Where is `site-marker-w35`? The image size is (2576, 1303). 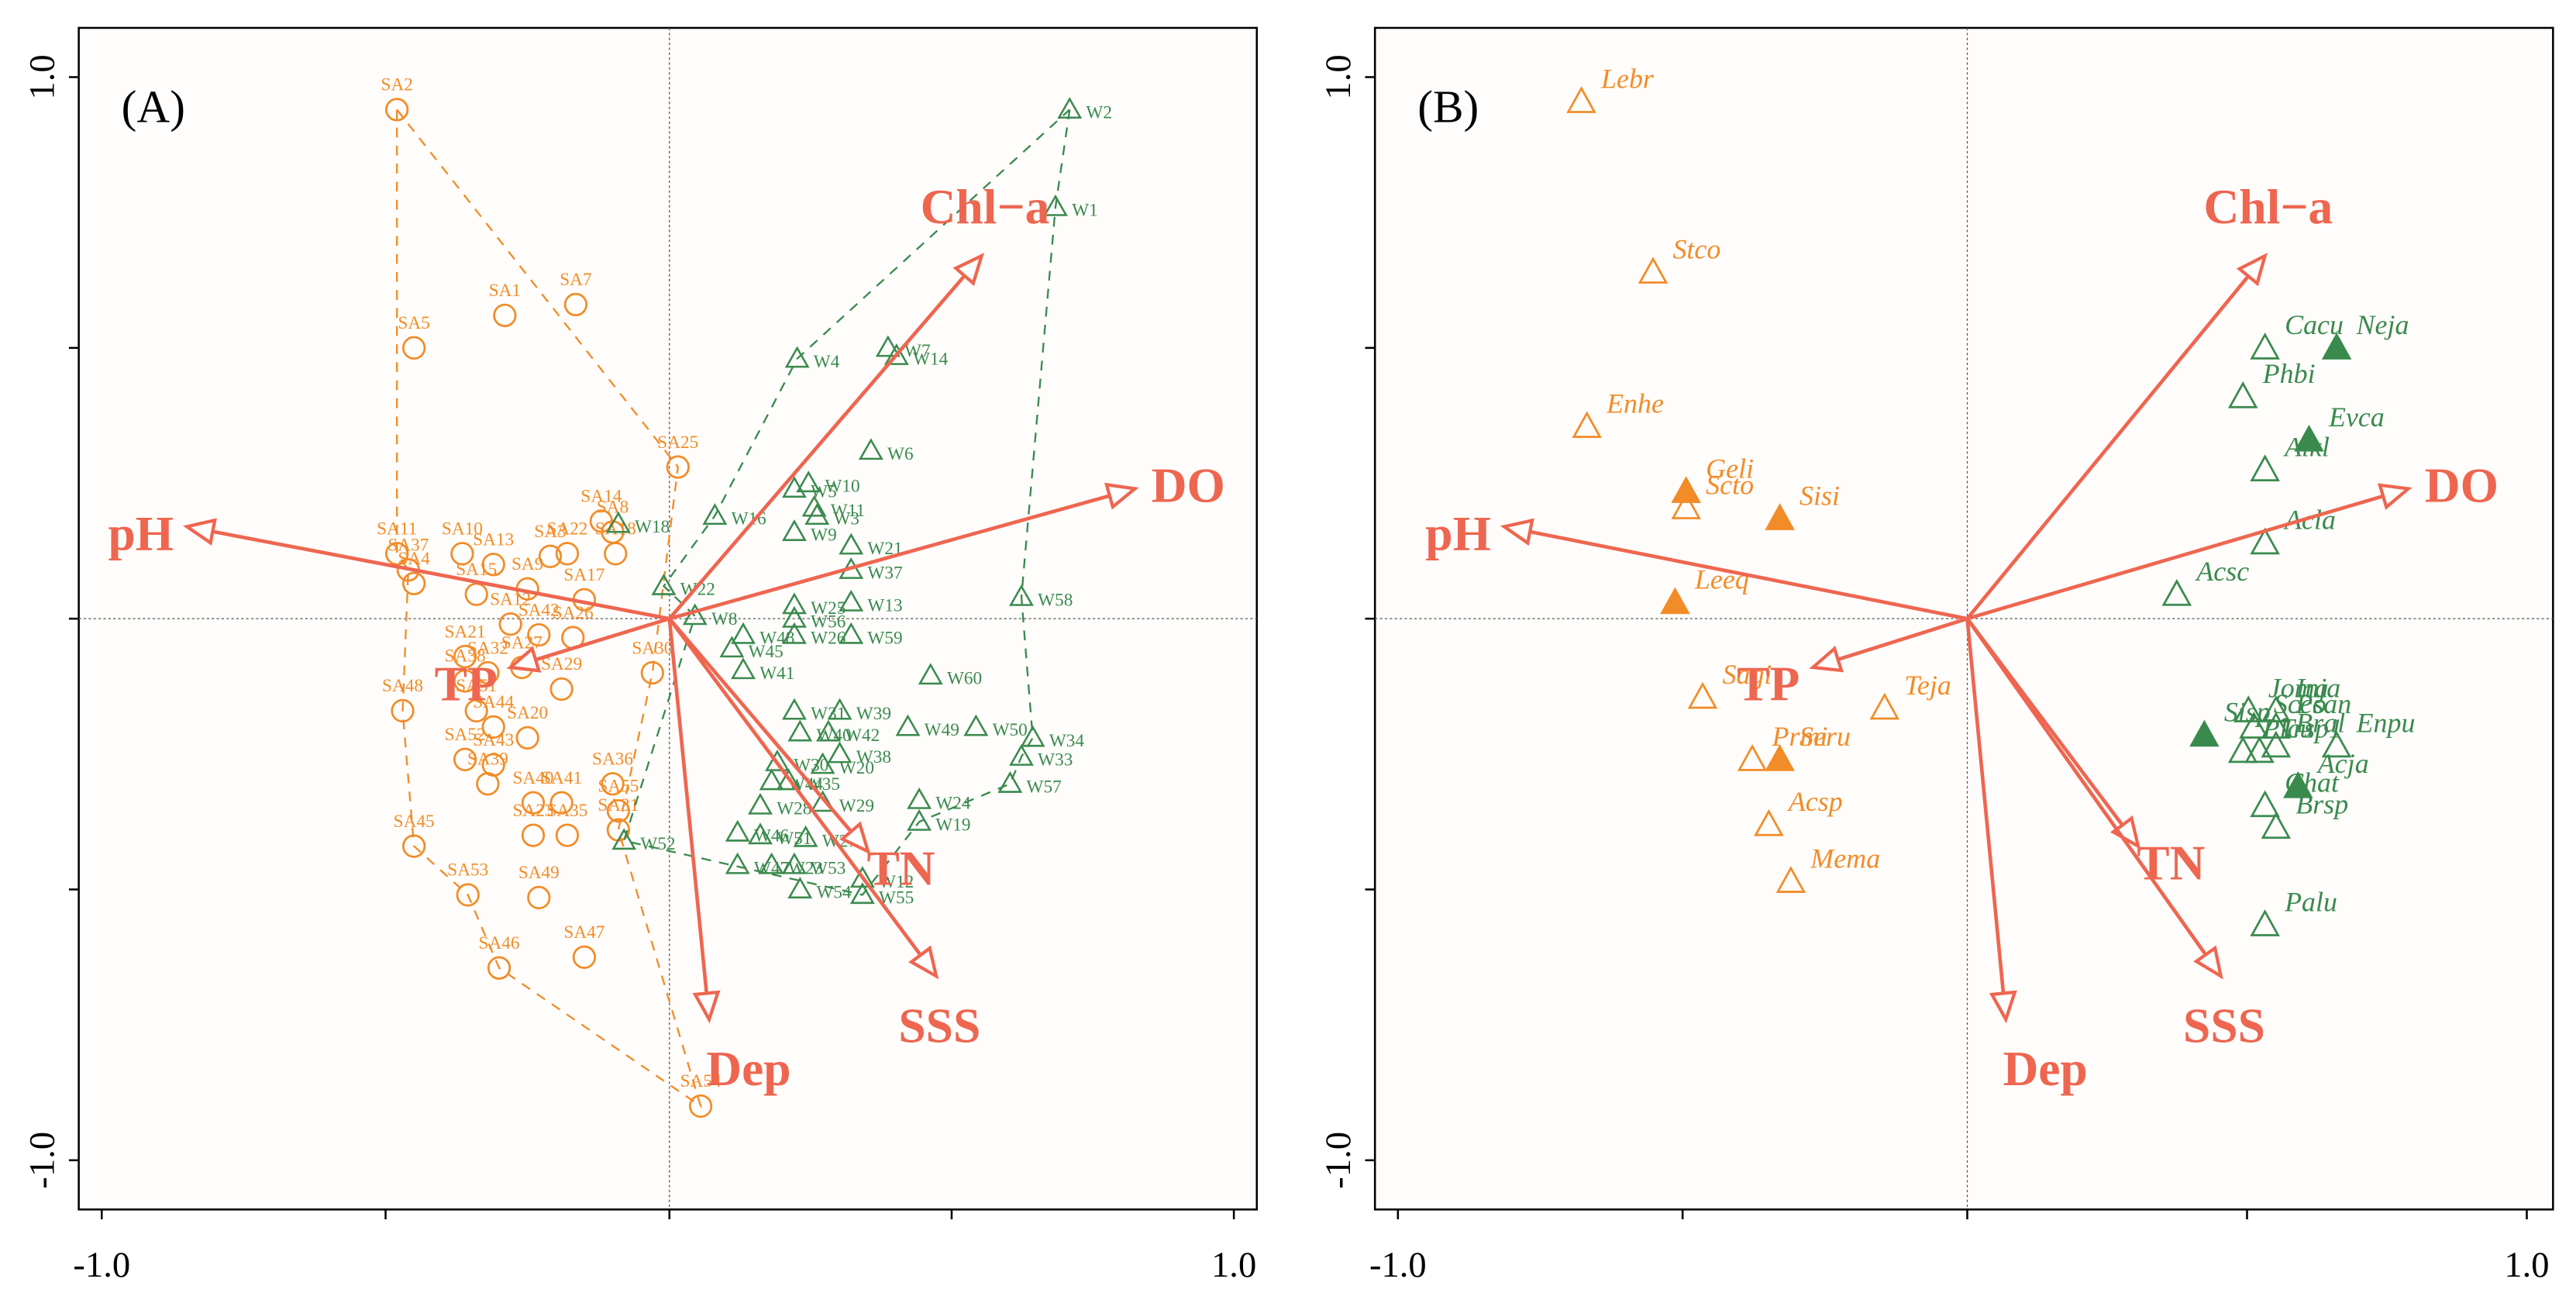
site-marker-w35 is located at coordinates (788, 779).